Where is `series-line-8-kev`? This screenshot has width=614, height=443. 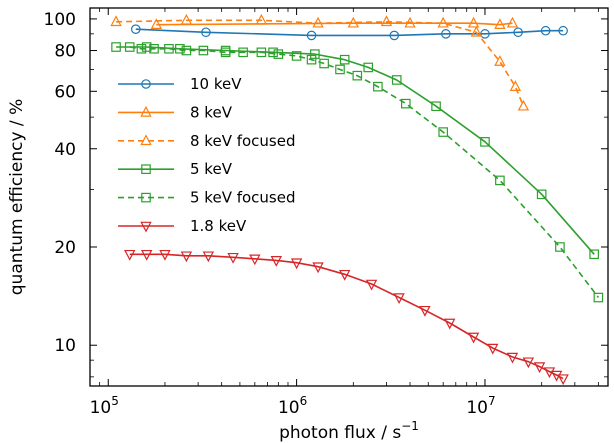 series-line-8-kev is located at coordinates (334, 24).